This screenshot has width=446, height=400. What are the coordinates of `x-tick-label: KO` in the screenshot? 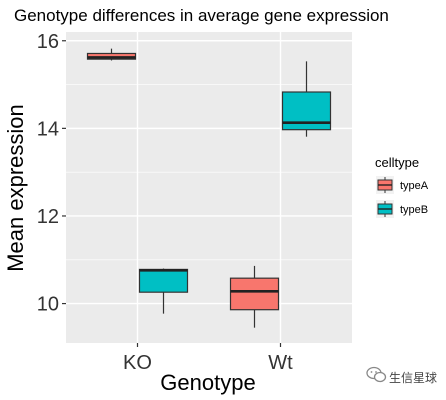 It's located at (137, 363).